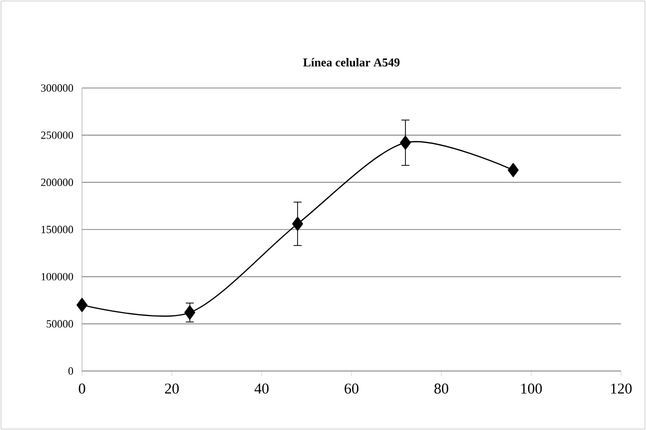  Describe the element at coordinates (441, 389) in the screenshot. I see `x-tick-label: 80` at that location.